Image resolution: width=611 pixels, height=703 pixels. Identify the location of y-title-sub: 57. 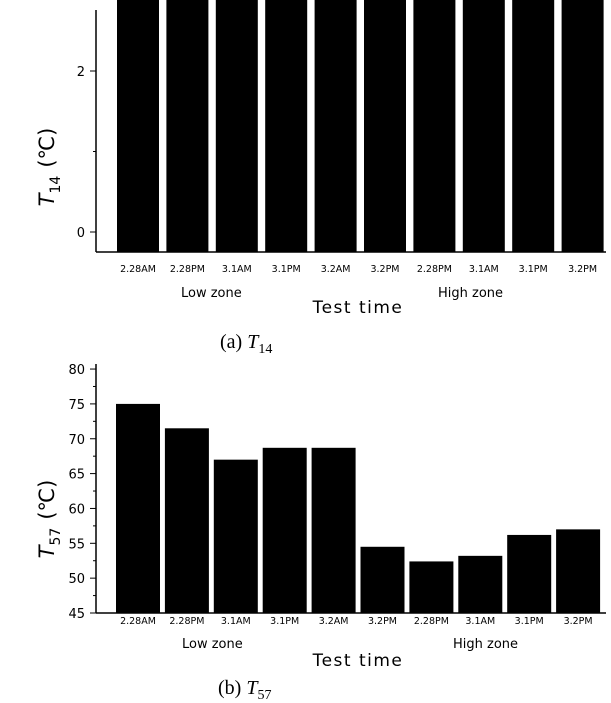
(56, 537).